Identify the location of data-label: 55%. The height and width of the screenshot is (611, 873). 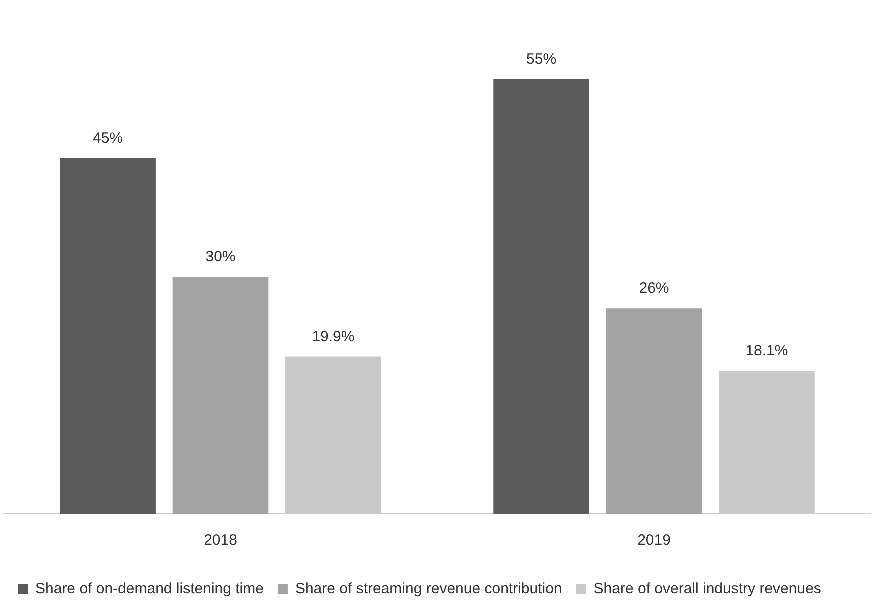
(541, 59).